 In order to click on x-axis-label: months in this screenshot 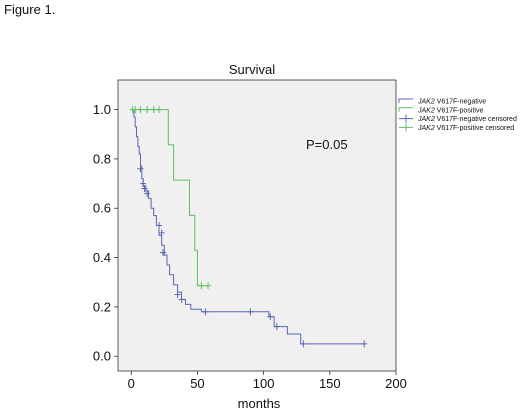, I will do `click(259, 403)`.